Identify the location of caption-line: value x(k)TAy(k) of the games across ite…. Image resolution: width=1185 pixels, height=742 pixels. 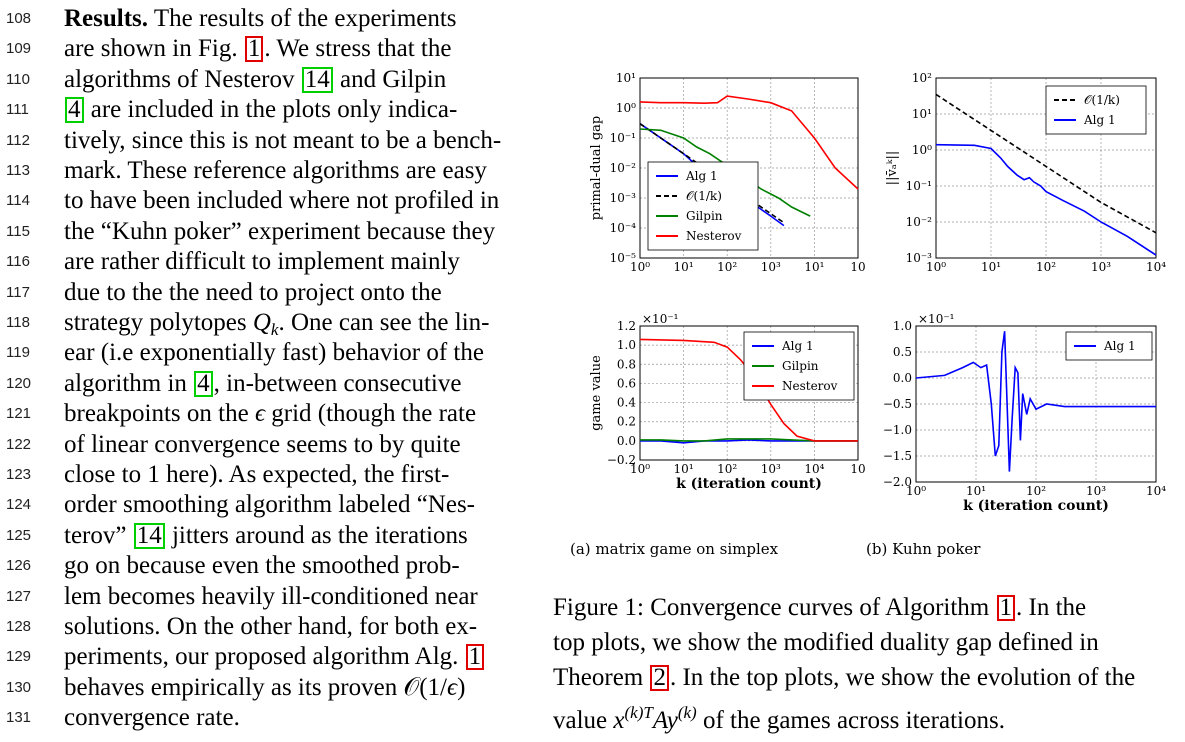
(865, 716).